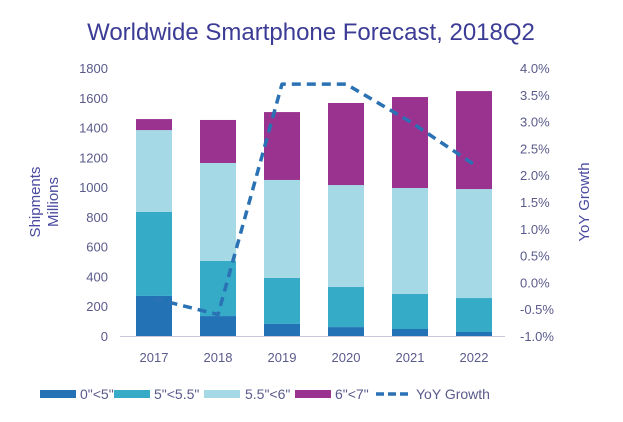  I want to click on y-tick-label: 1000, so click(93, 187).